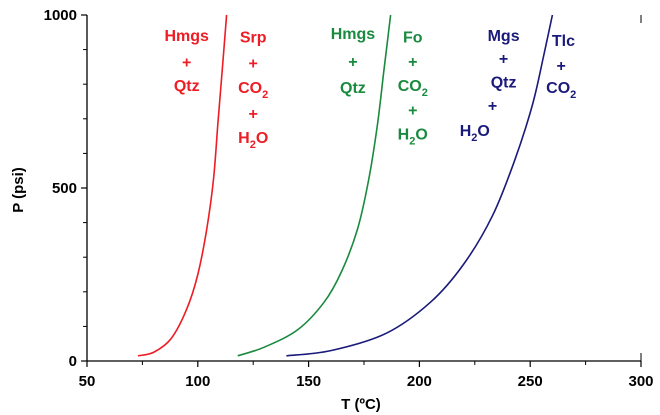 The height and width of the screenshot is (415, 660). Describe the element at coordinates (64, 188) in the screenshot. I see `y-tick-label: 500` at that location.